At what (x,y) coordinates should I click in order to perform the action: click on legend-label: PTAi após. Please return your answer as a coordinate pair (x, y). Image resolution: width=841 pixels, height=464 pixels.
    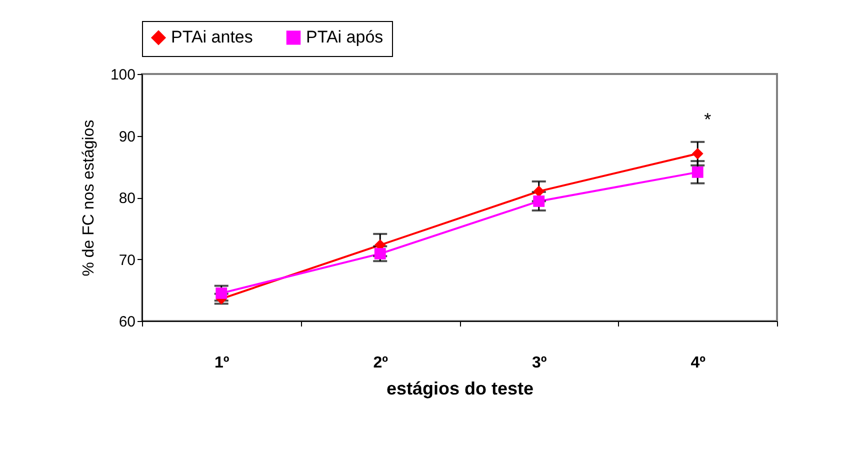
    Looking at the image, I should click on (345, 37).